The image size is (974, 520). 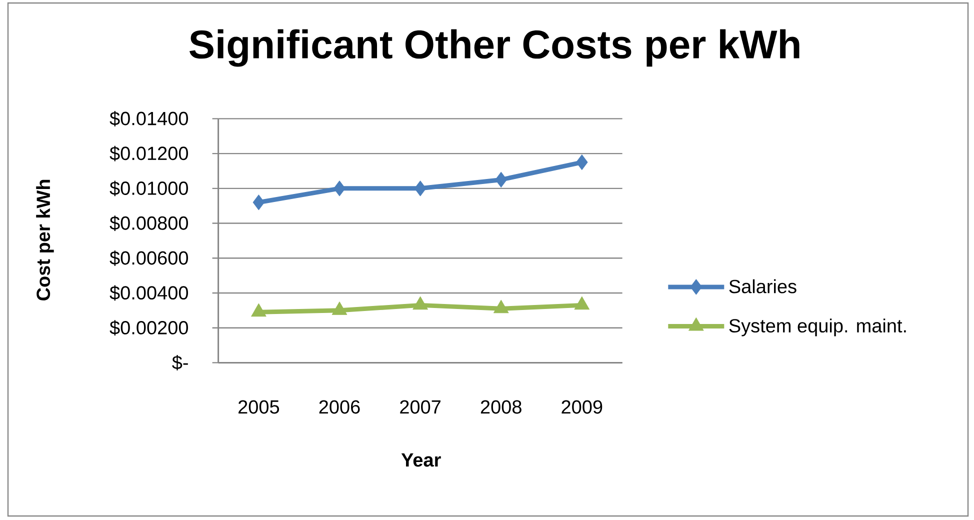 What do you see at coordinates (45, 240) in the screenshot?
I see `y-axis-title: Cost per kWh` at bounding box center [45, 240].